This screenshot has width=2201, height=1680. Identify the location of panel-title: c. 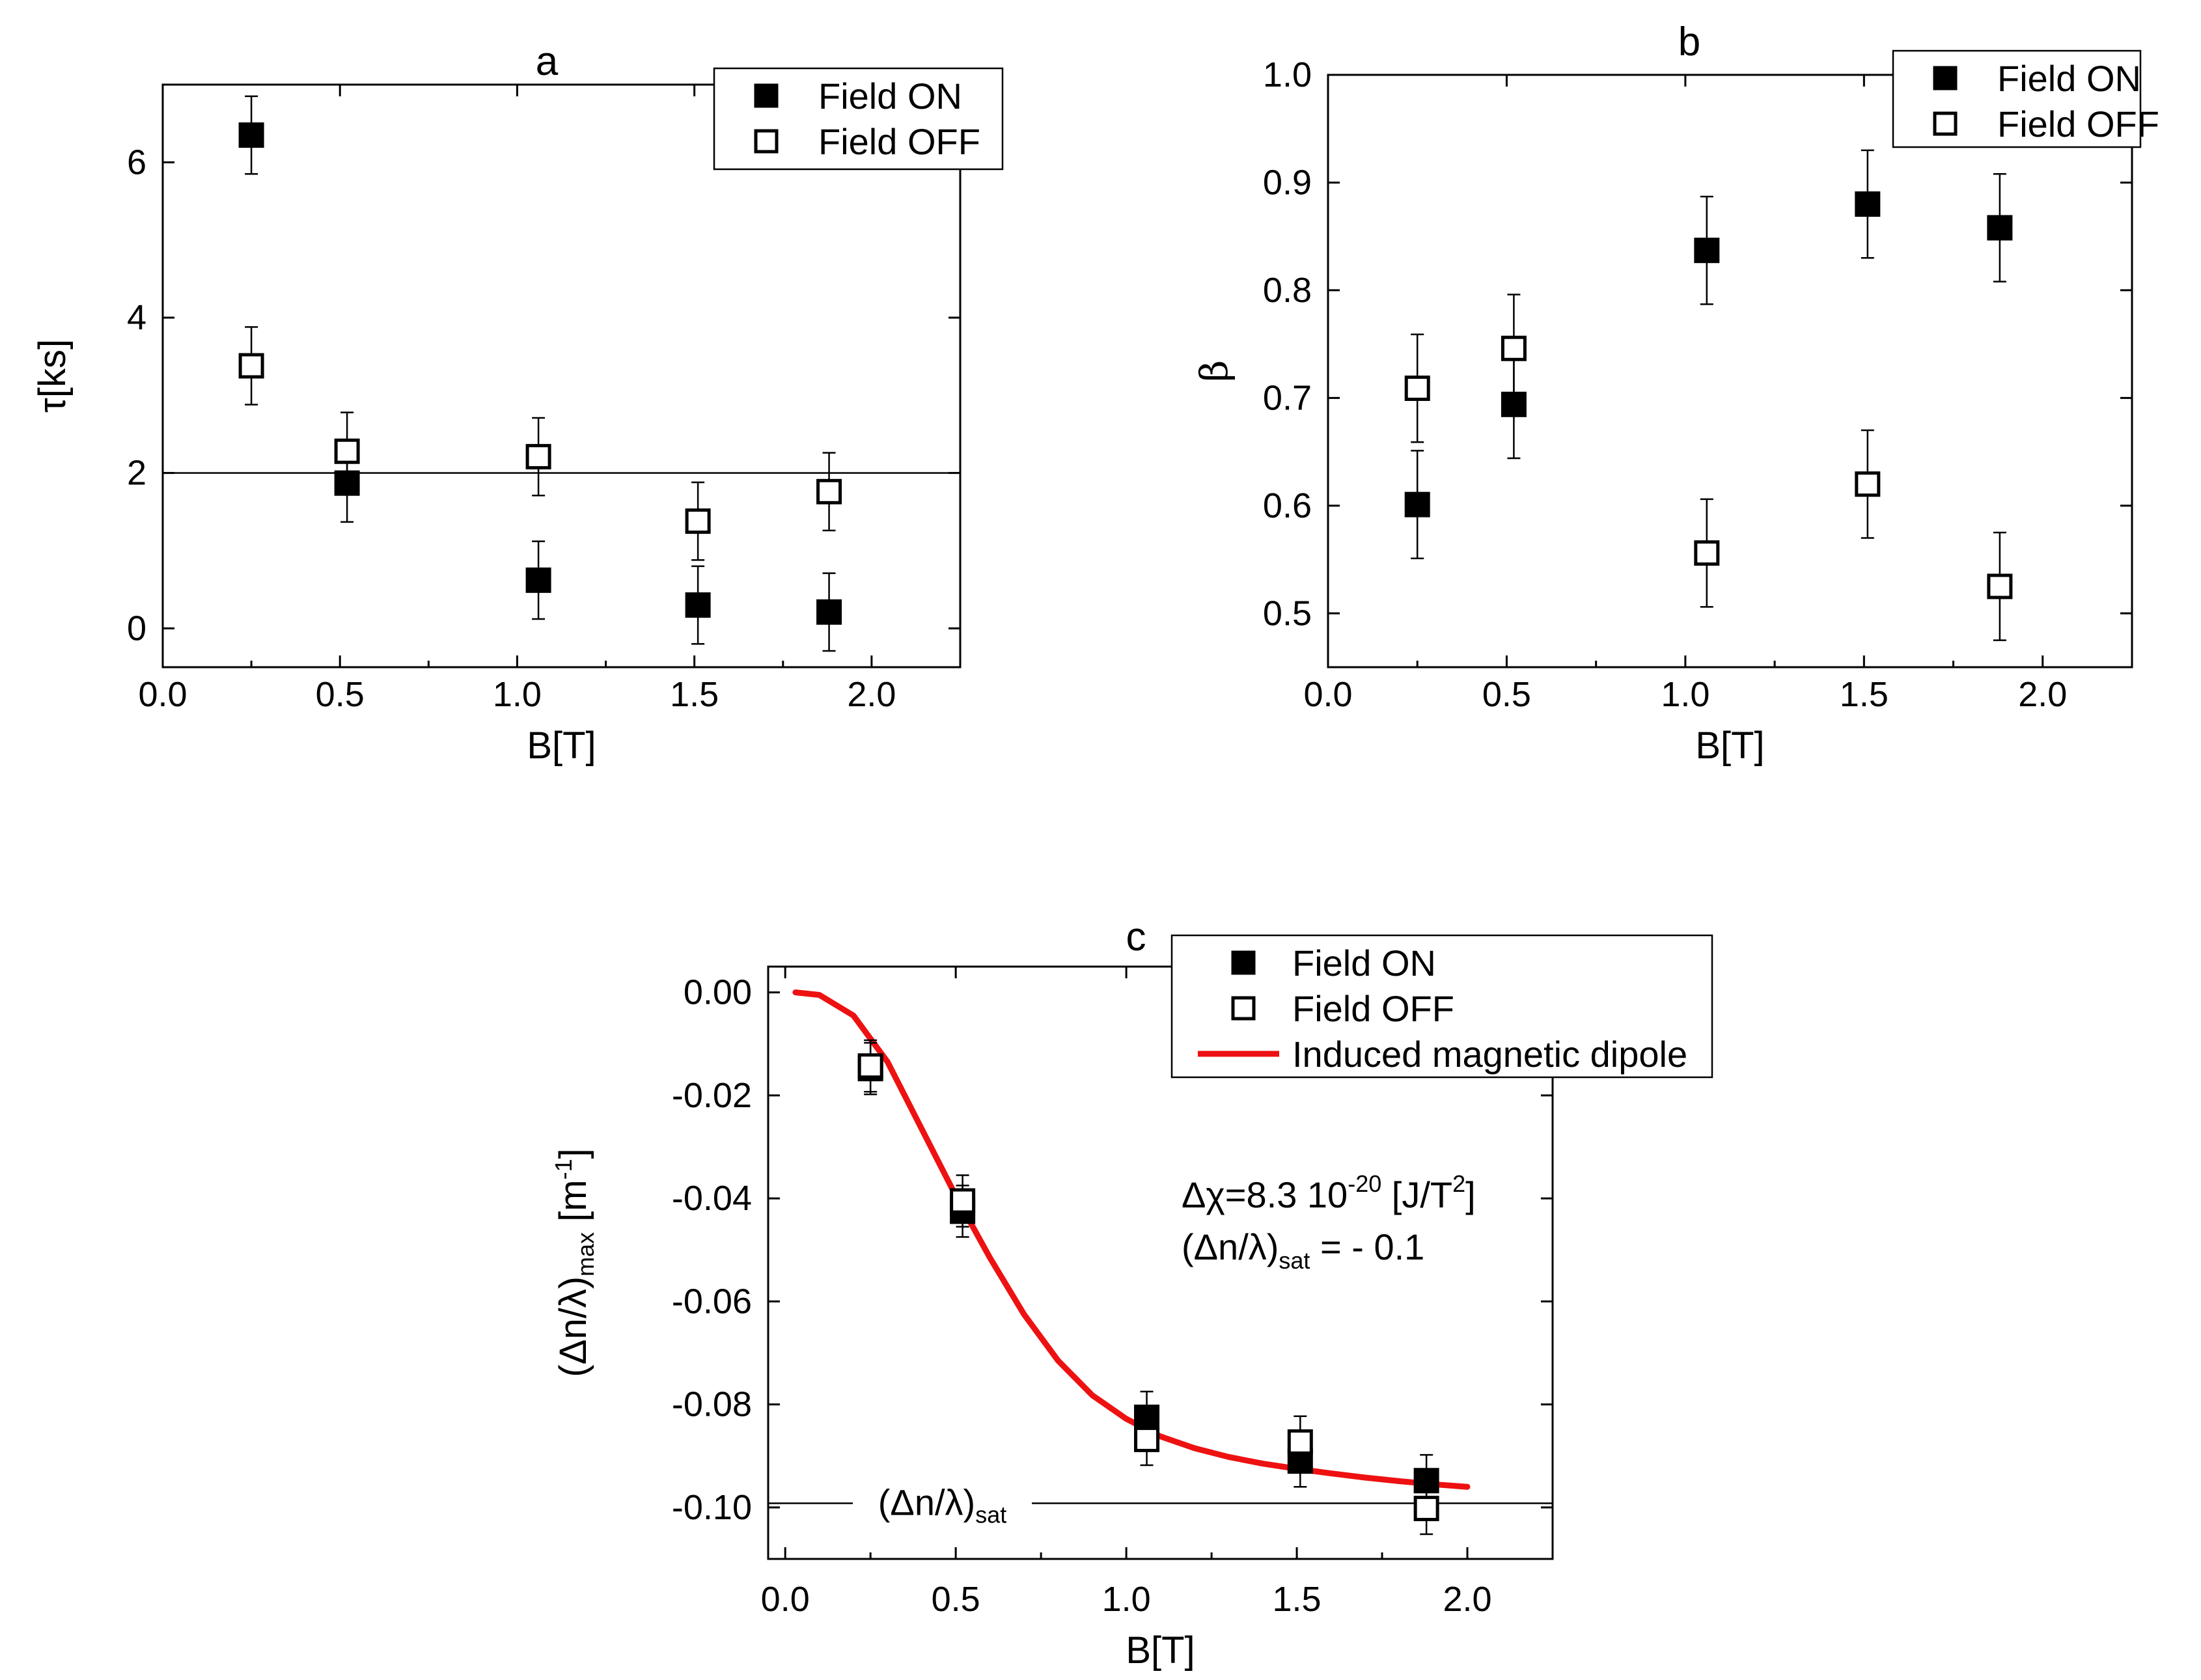
(1136, 937).